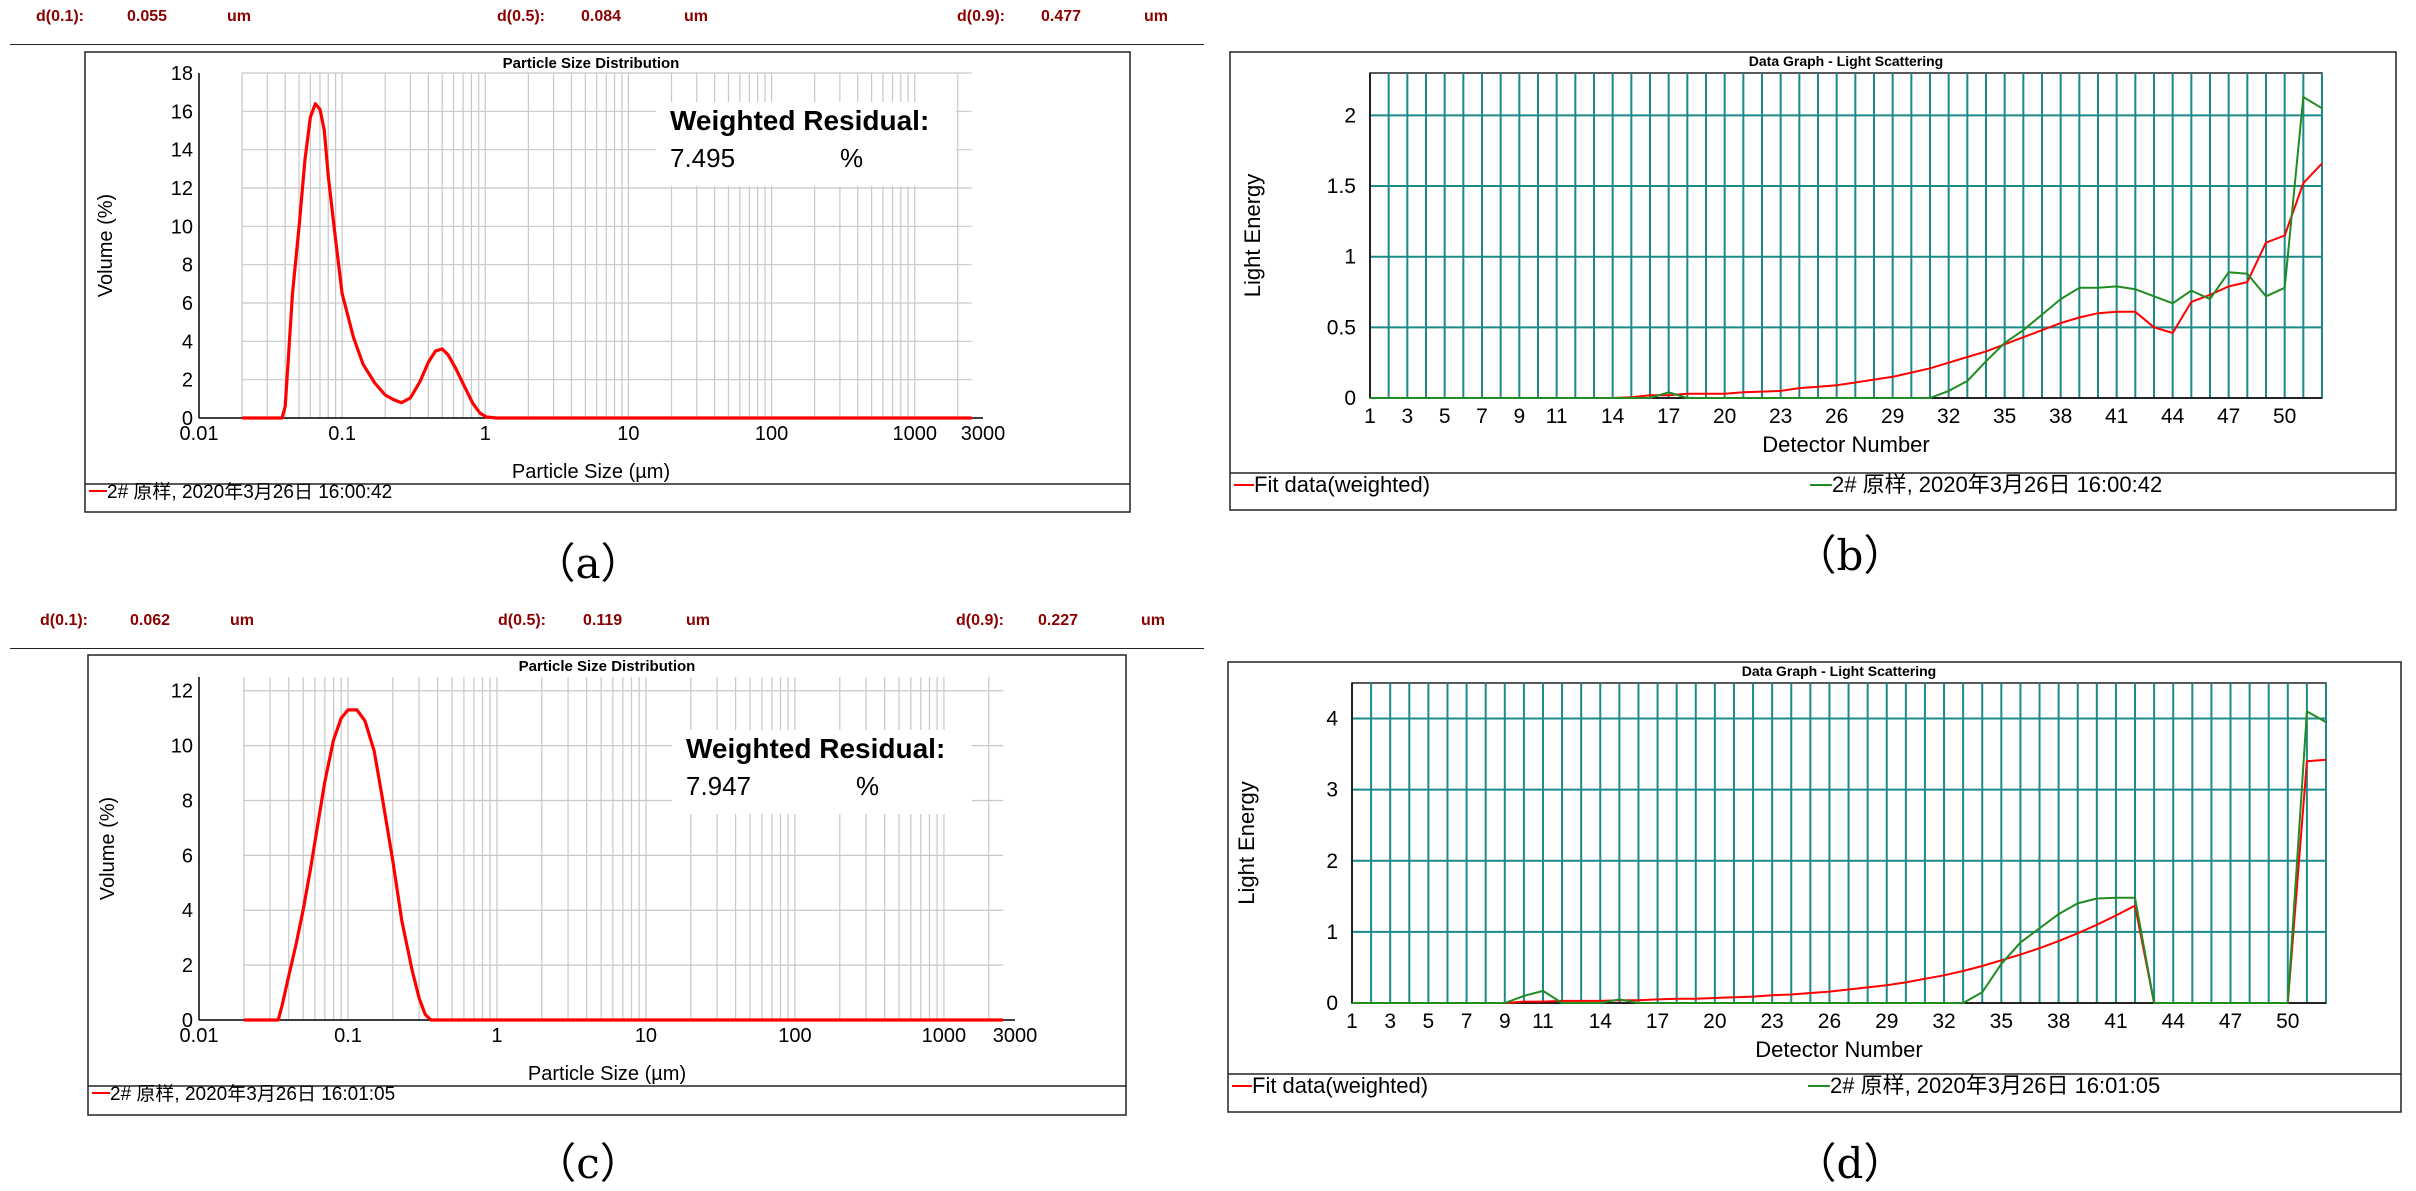 The image size is (2416, 1191). Describe the element at coordinates (1467, 1021) in the screenshot. I see `x-tick-label: 7` at that location.